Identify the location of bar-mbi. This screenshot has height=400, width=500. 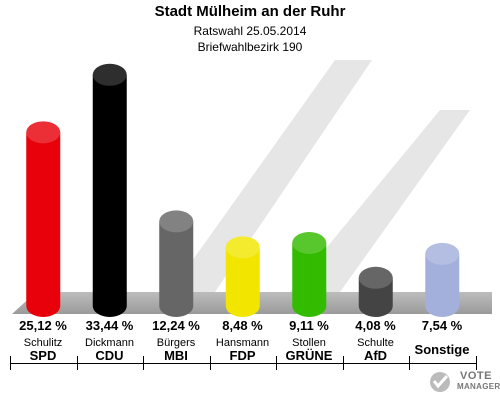
(176, 263).